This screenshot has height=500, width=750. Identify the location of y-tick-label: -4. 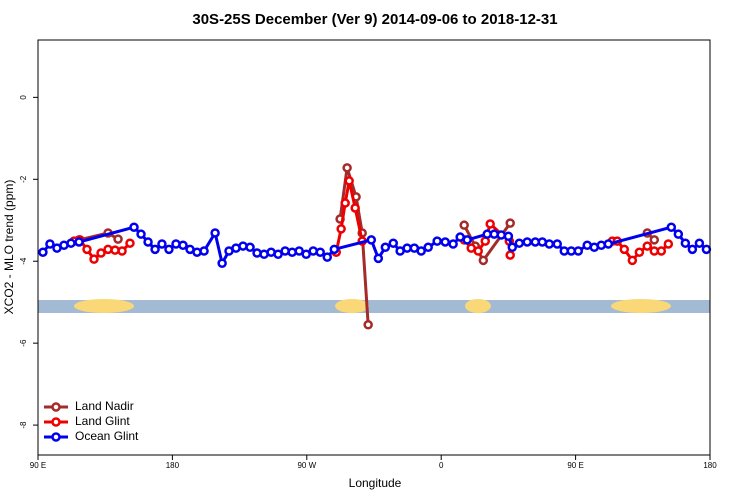
(23, 261).